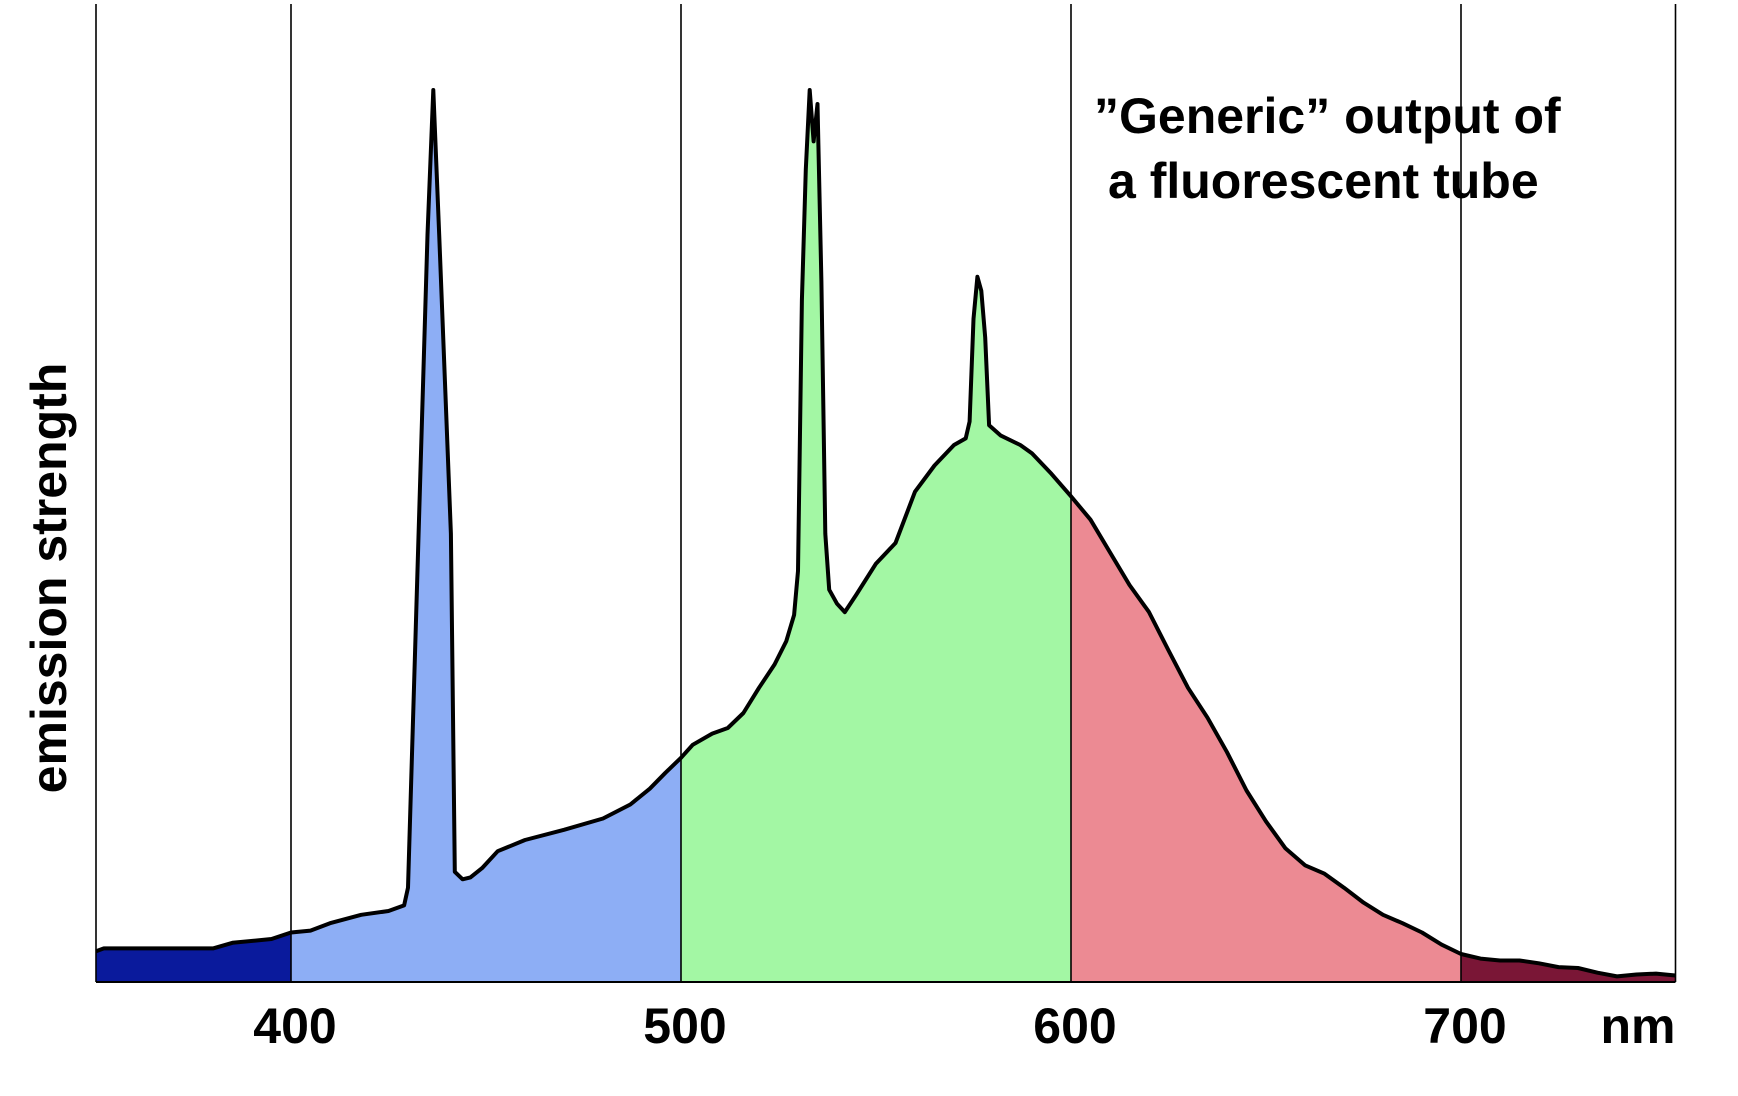 This screenshot has height=1096, width=1738. What do you see at coordinates (1327, 116) in the screenshot?
I see `annotation-line-1: ”Generic” output of` at bounding box center [1327, 116].